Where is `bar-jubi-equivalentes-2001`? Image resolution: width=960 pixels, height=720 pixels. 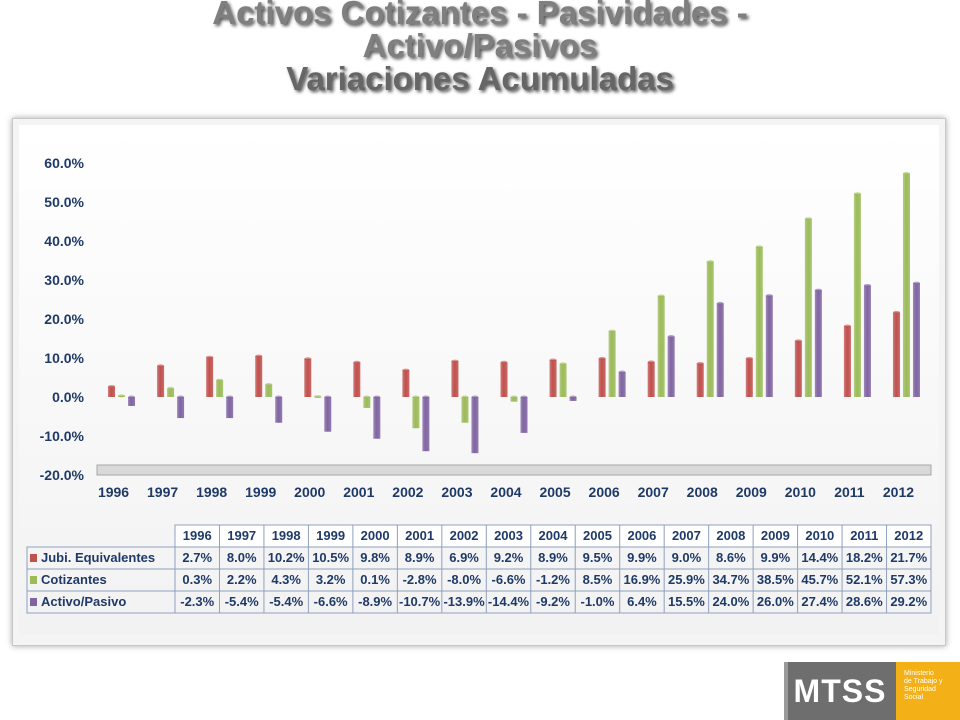 bar-jubi-equivalentes-2001 is located at coordinates (357, 379).